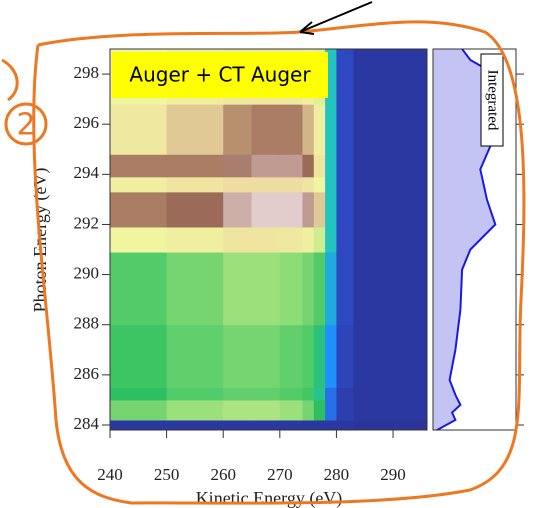 The height and width of the screenshot is (508, 540). Describe the element at coordinates (493, 100) in the screenshot. I see `legend-label: Integrated` at that location.